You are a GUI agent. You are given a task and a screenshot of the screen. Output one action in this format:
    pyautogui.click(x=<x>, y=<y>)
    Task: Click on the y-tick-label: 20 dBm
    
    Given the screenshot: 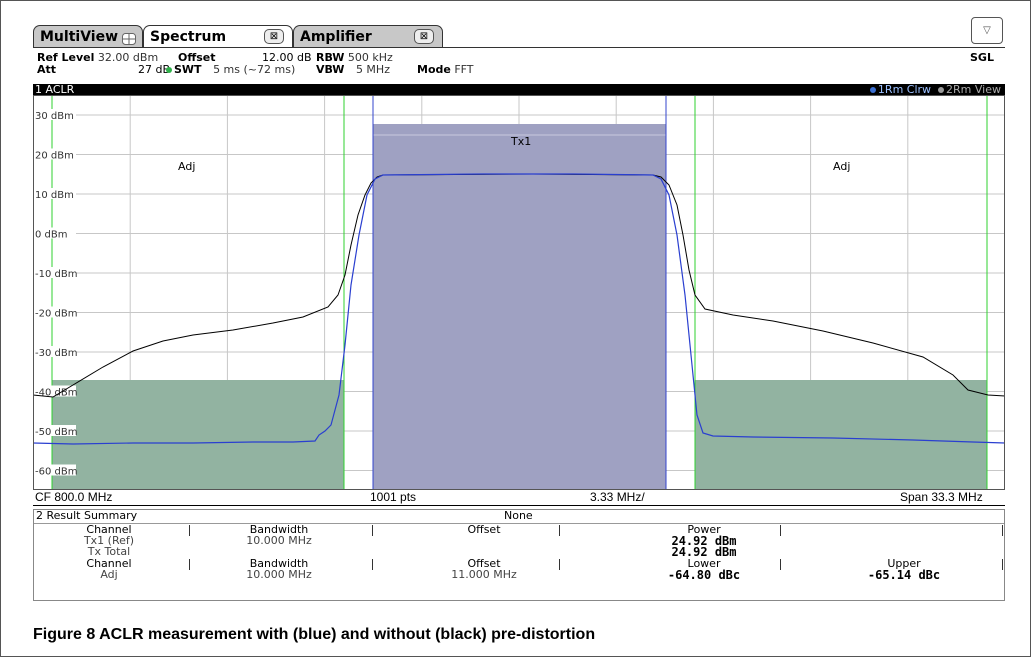 What is the action you would take?
    pyautogui.click(x=54, y=156)
    